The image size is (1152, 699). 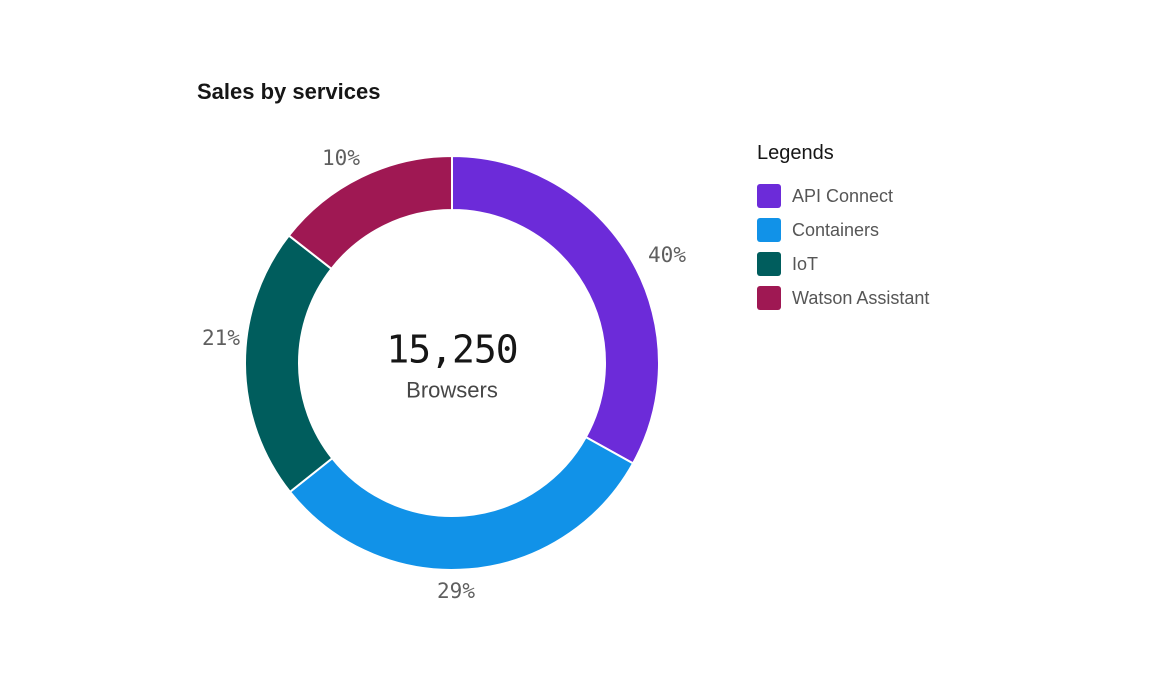 I want to click on legend-item-label: Watson Assistant, so click(x=861, y=298).